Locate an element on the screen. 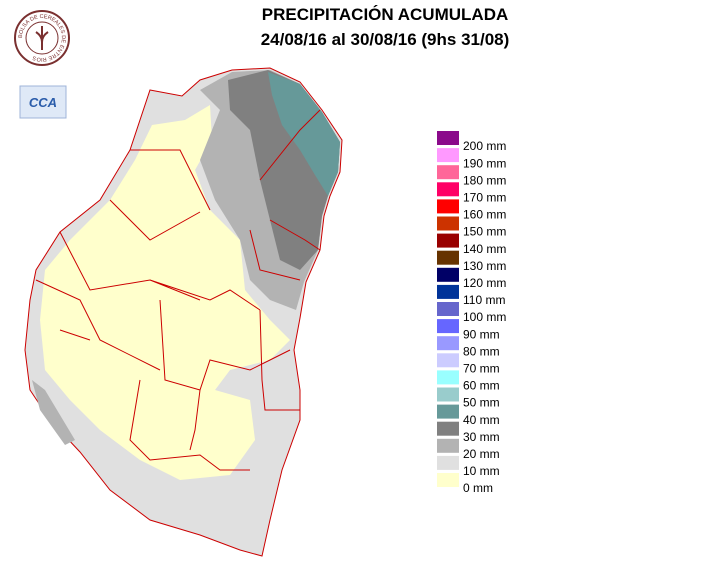 The height and width of the screenshot is (576, 711). legend-label: 130 mm is located at coordinates (484, 266).